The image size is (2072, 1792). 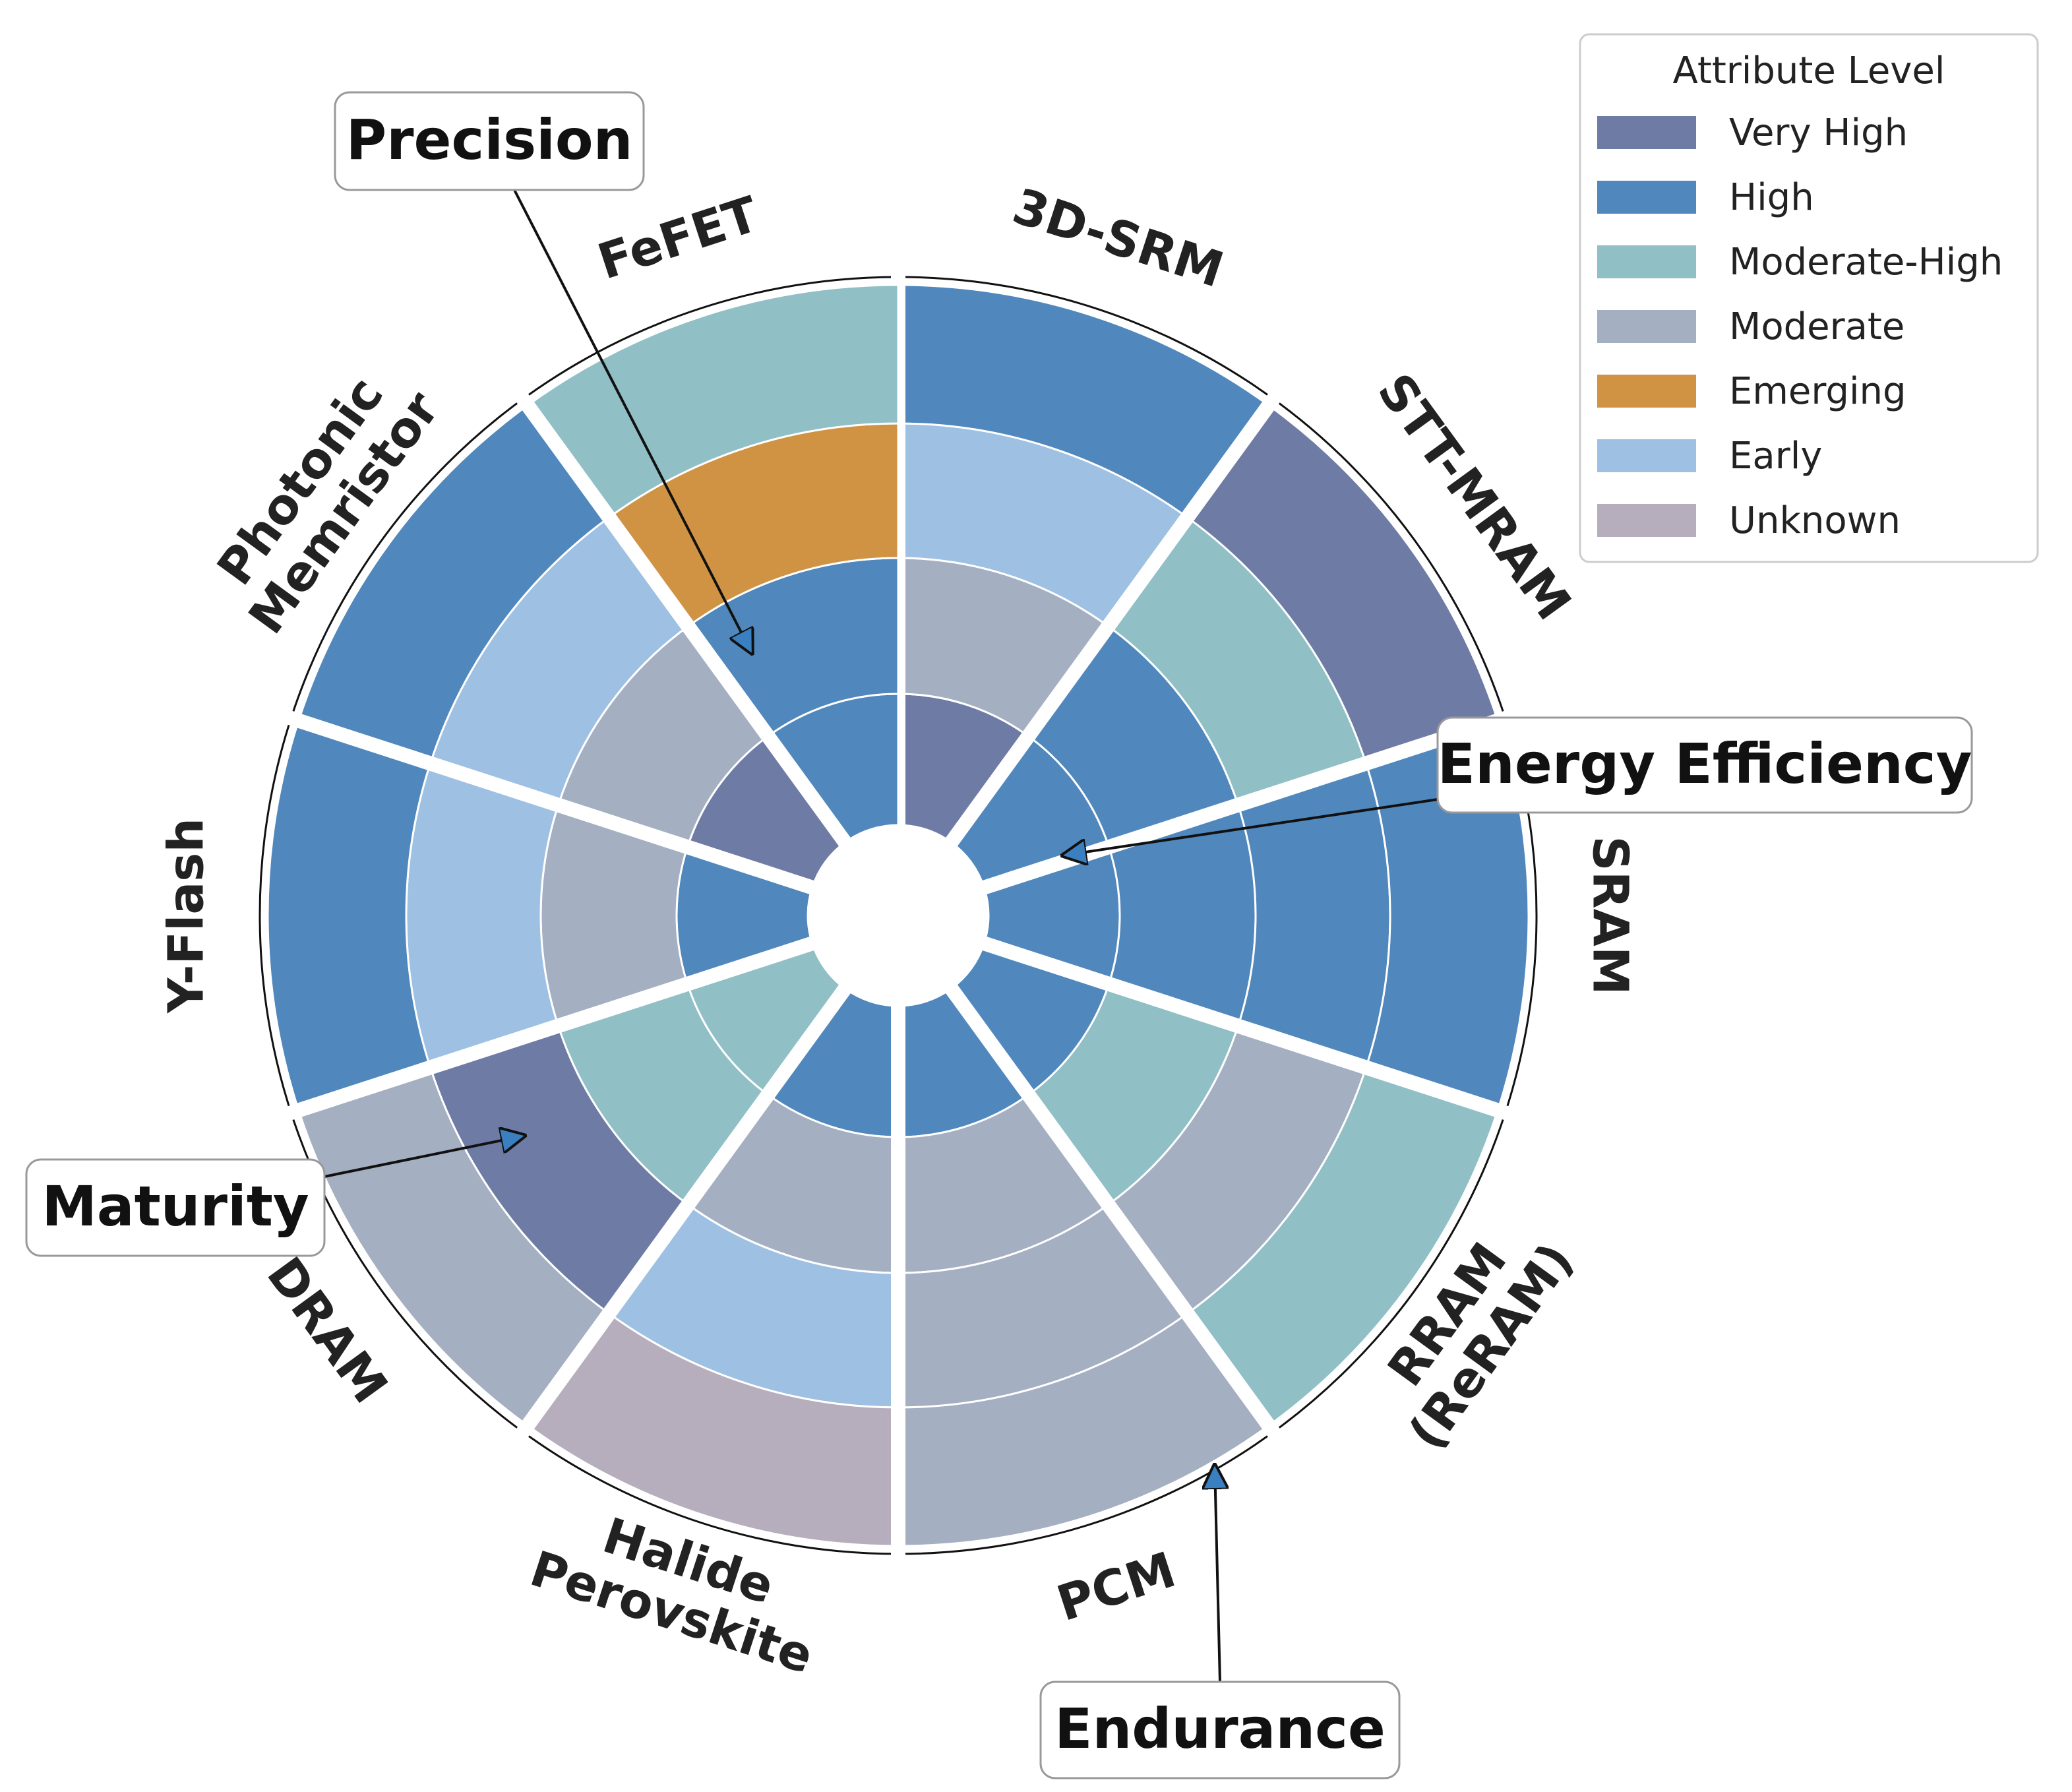 I want to click on legend-label: Early, so click(x=1775, y=456).